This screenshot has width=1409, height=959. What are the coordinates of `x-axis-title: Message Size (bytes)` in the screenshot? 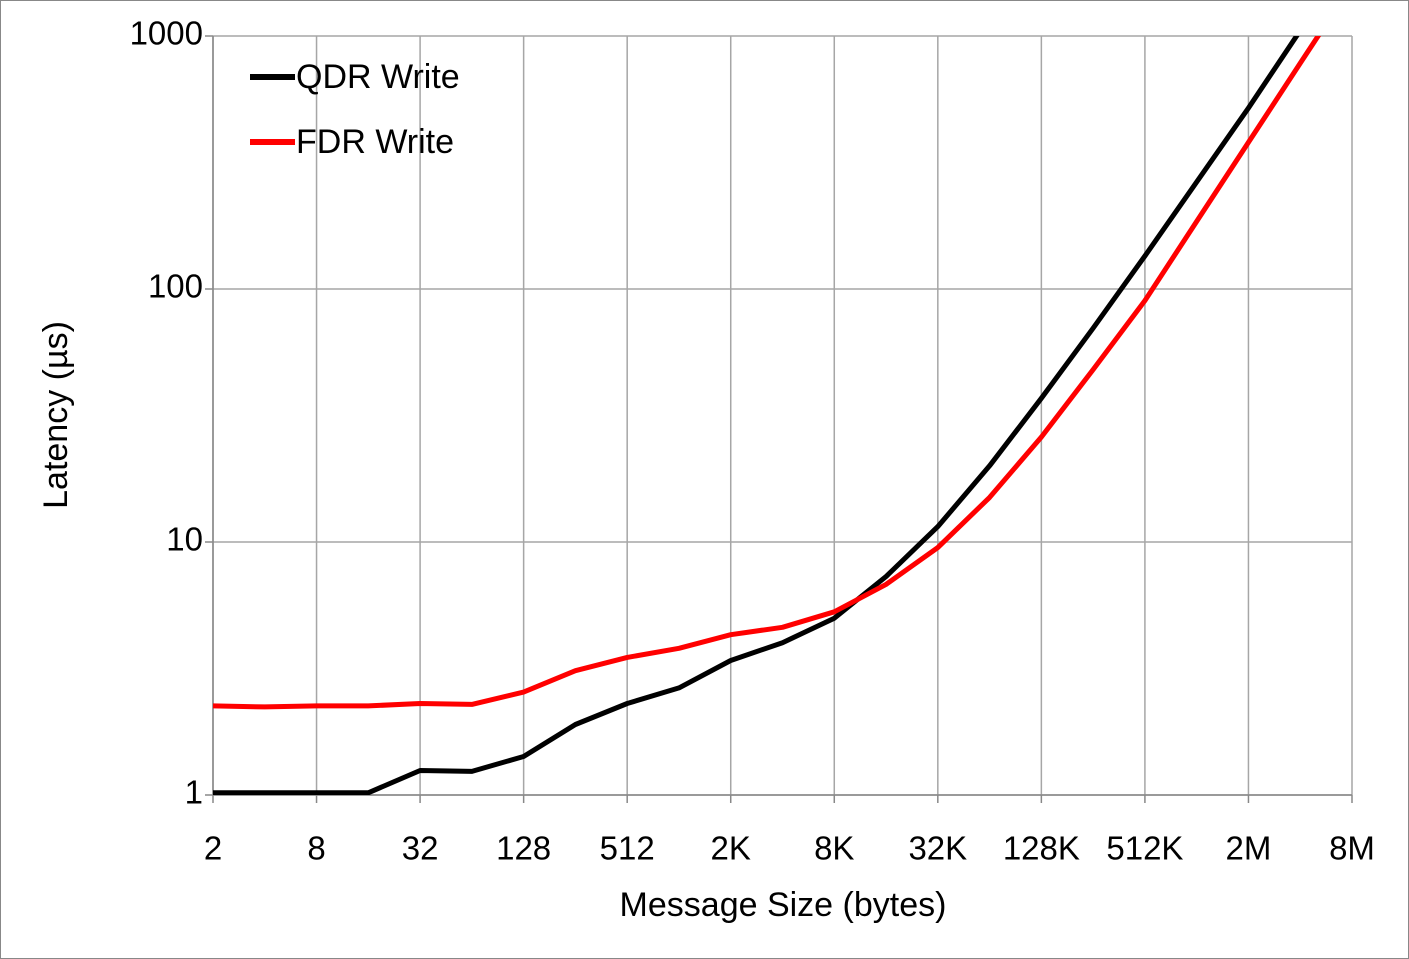 It's located at (783, 905).